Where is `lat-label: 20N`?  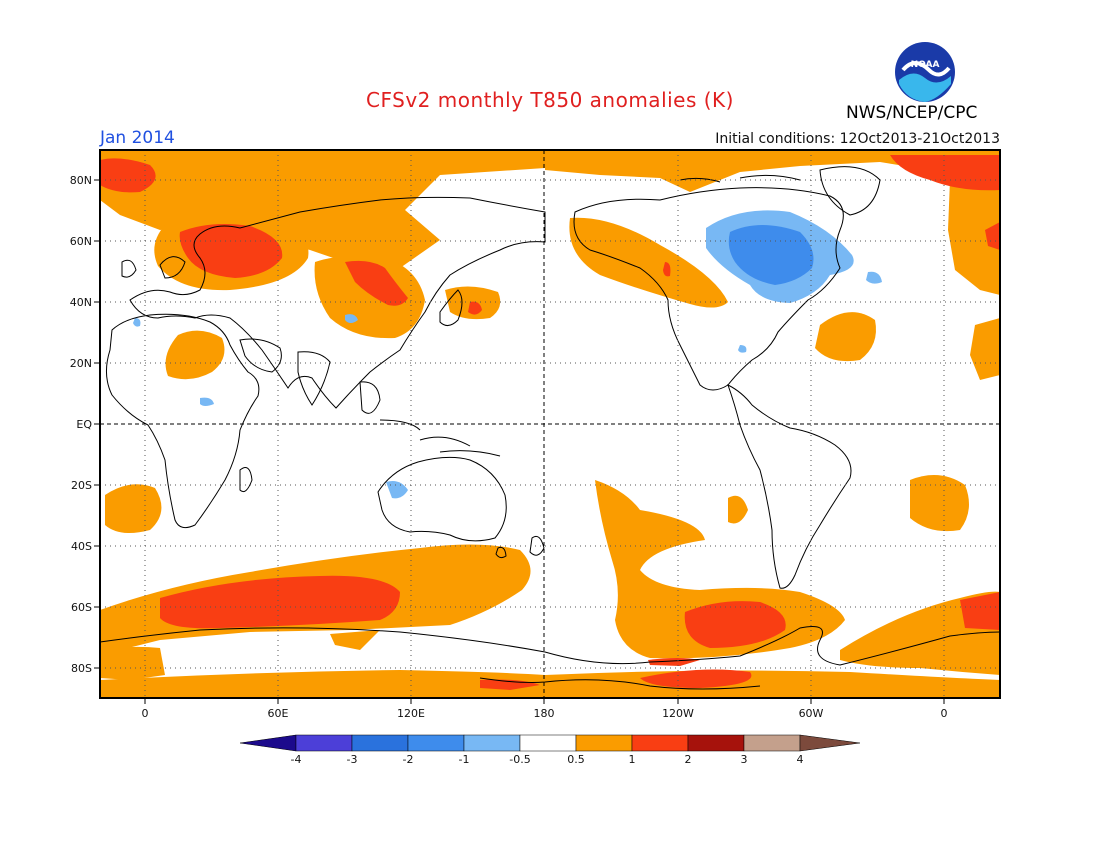
lat-label: 20N is located at coordinates (81, 363).